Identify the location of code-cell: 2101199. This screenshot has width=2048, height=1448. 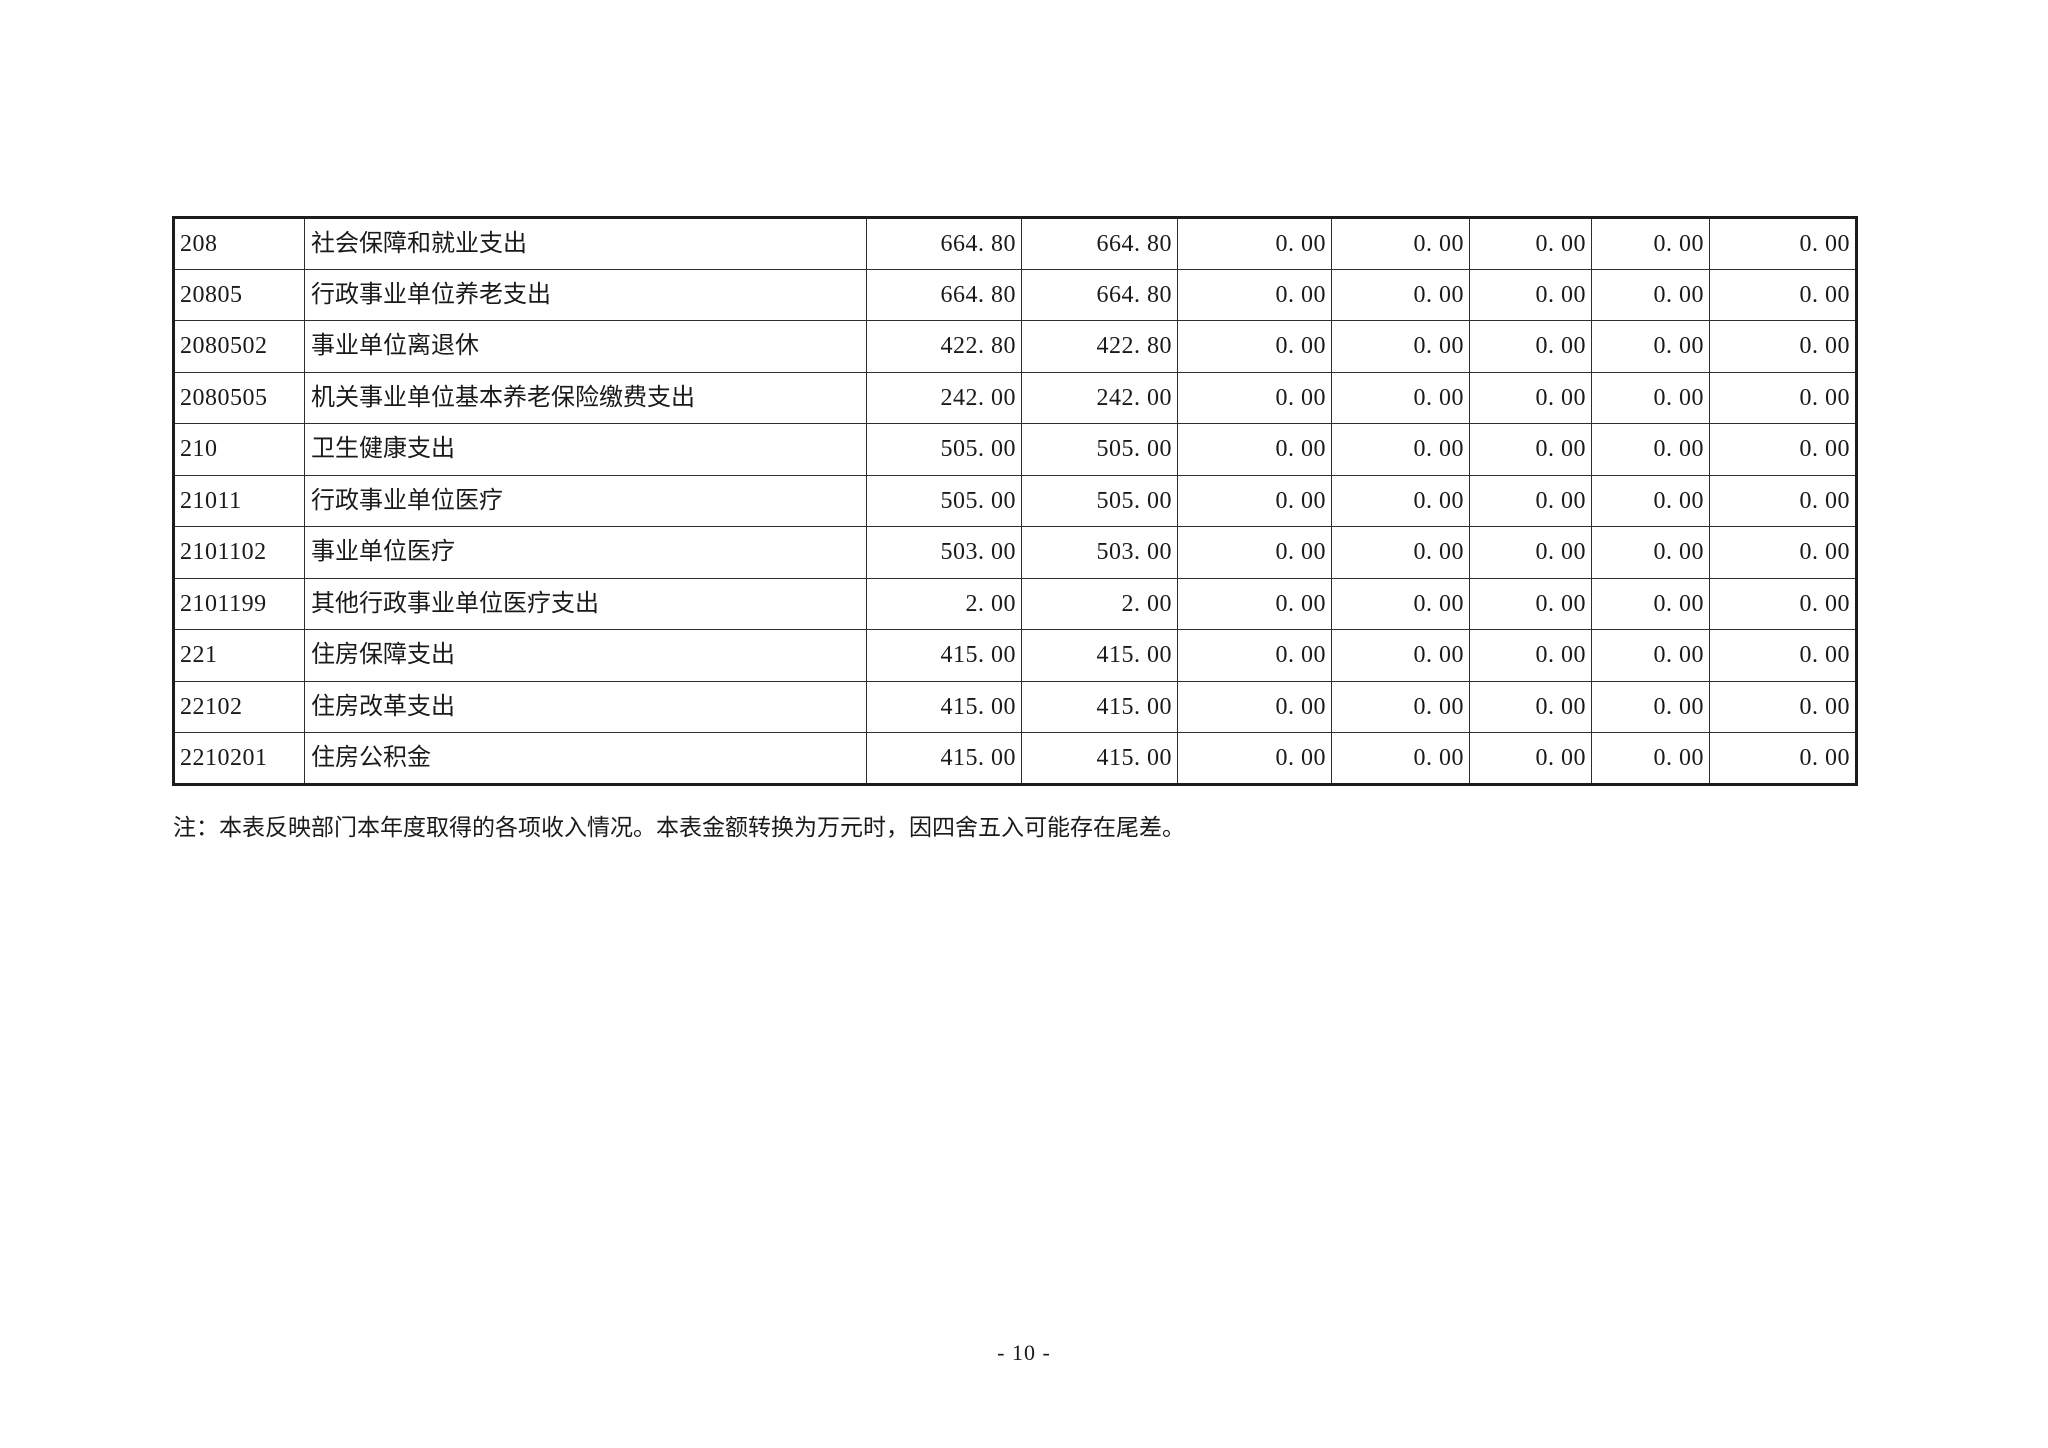
(239, 603).